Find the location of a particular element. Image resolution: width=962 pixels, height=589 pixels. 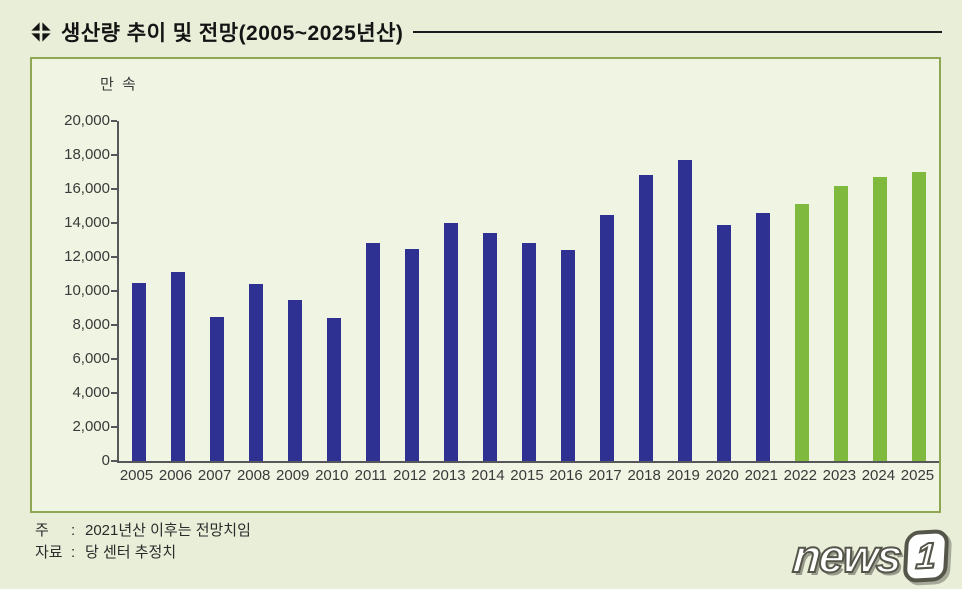

y-tick-label: 16,000 is located at coordinates (87, 188).